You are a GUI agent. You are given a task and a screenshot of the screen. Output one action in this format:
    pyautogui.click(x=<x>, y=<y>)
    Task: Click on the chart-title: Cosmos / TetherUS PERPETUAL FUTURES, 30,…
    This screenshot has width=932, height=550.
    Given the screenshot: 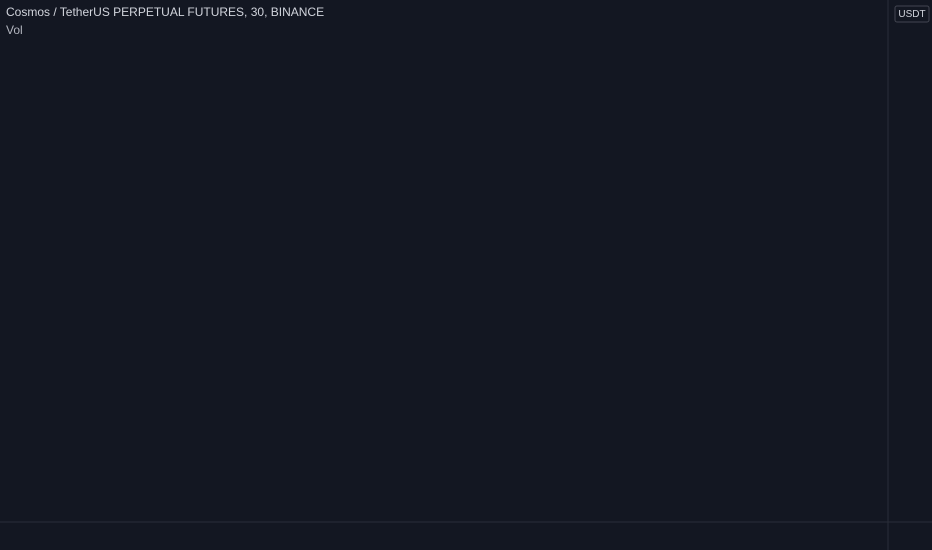 What is the action you would take?
    pyautogui.click(x=165, y=12)
    